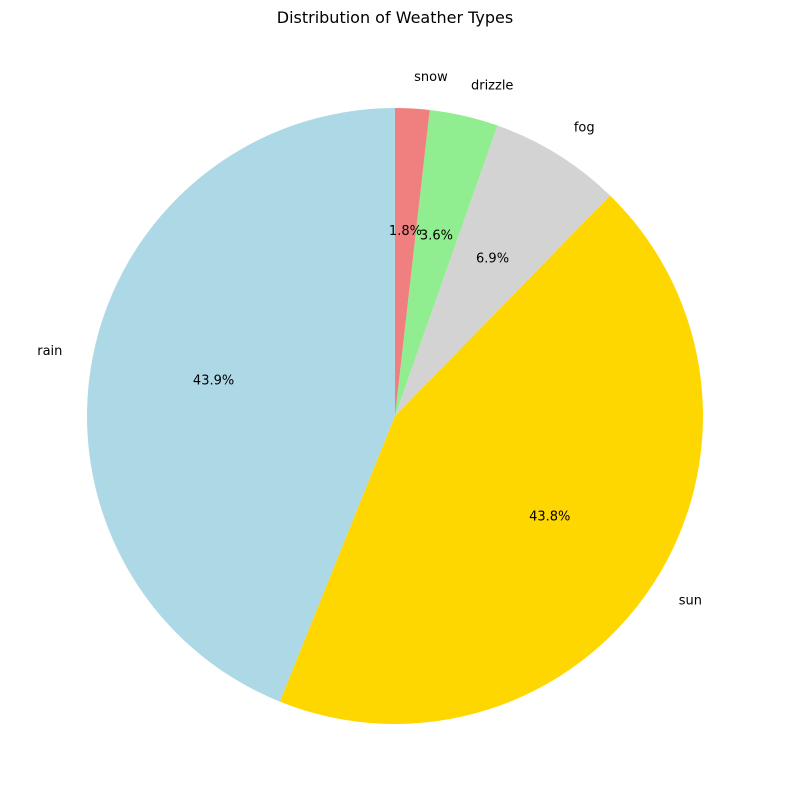 The width and height of the screenshot is (790, 812). Describe the element at coordinates (492, 259) in the screenshot. I see `percent-label-fog: 6.9%` at that location.